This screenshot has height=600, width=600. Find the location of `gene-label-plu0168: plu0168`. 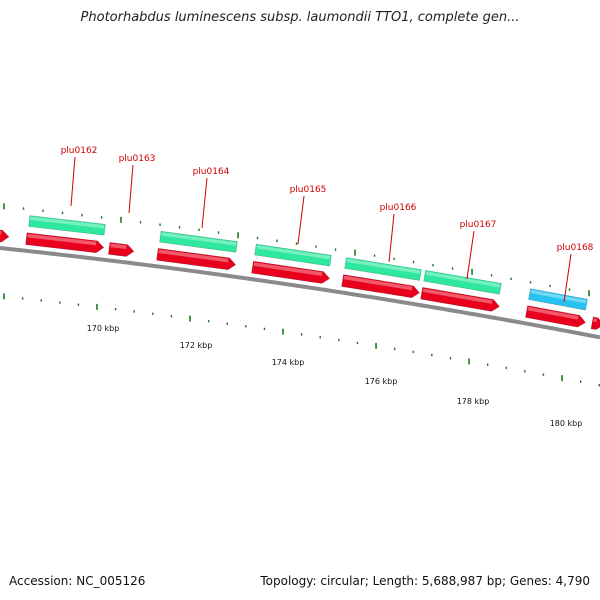

gene-label-plu0168: plu0168 is located at coordinates (575, 248).